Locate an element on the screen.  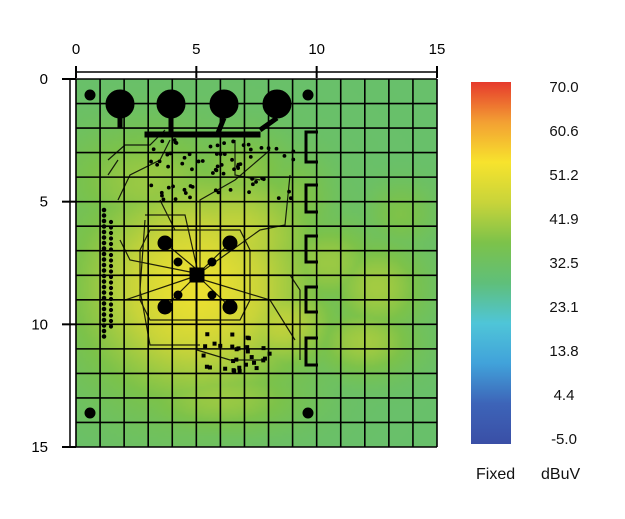
unit-label: dBuV is located at coordinates (561, 474).